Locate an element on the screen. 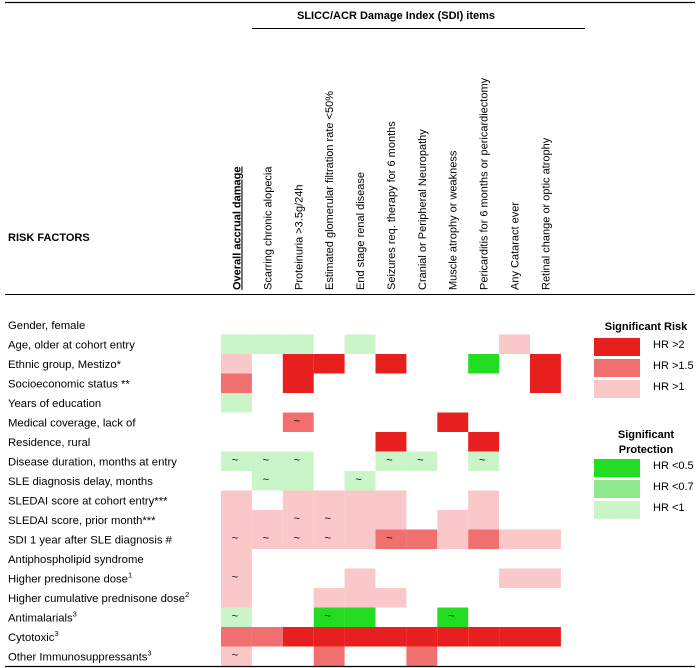 This screenshot has width=700, height=668. row-label: Antimalarials3 is located at coordinates (42, 617).